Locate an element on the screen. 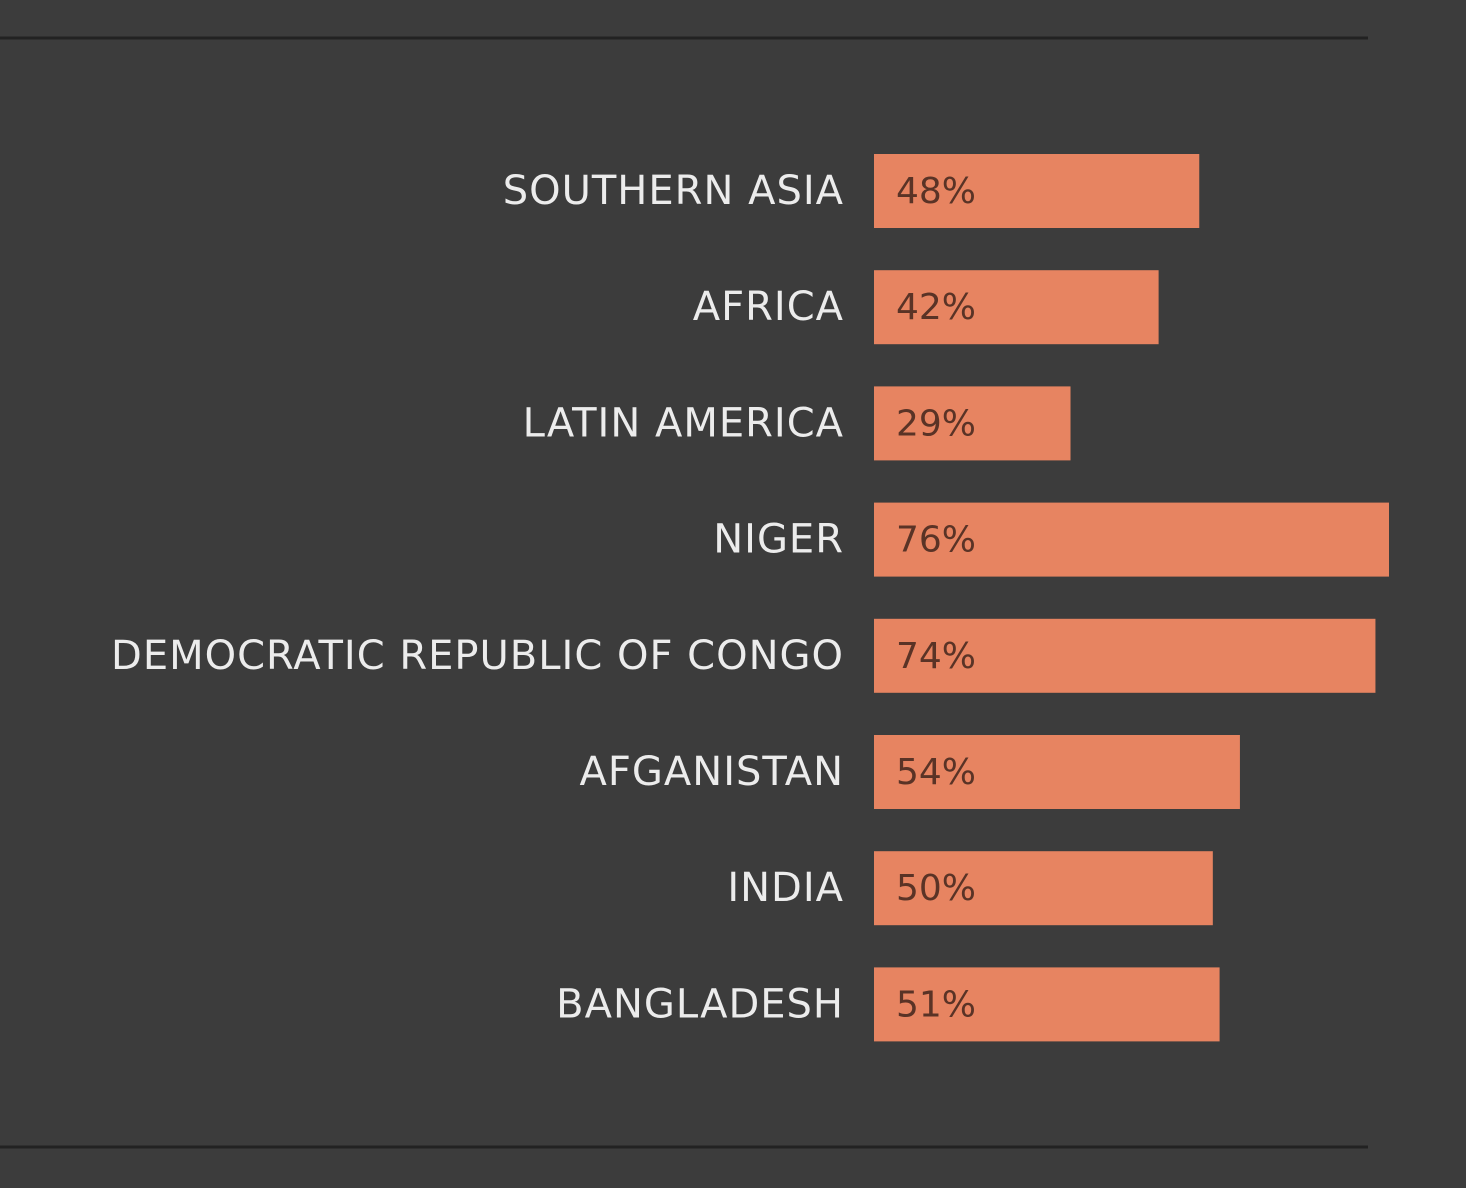  value-label: 51% is located at coordinates (936, 1004).